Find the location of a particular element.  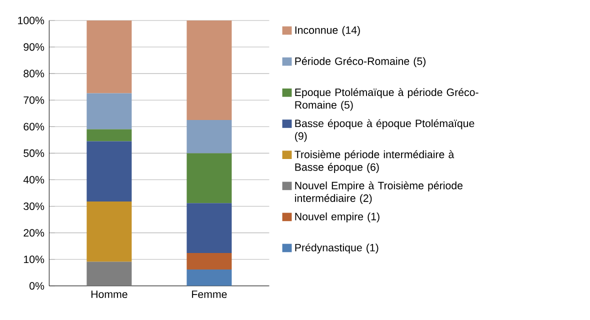

legend-label: Nouvel Empire à Troisième période intermédiaire (2) is located at coordinates (379, 192).